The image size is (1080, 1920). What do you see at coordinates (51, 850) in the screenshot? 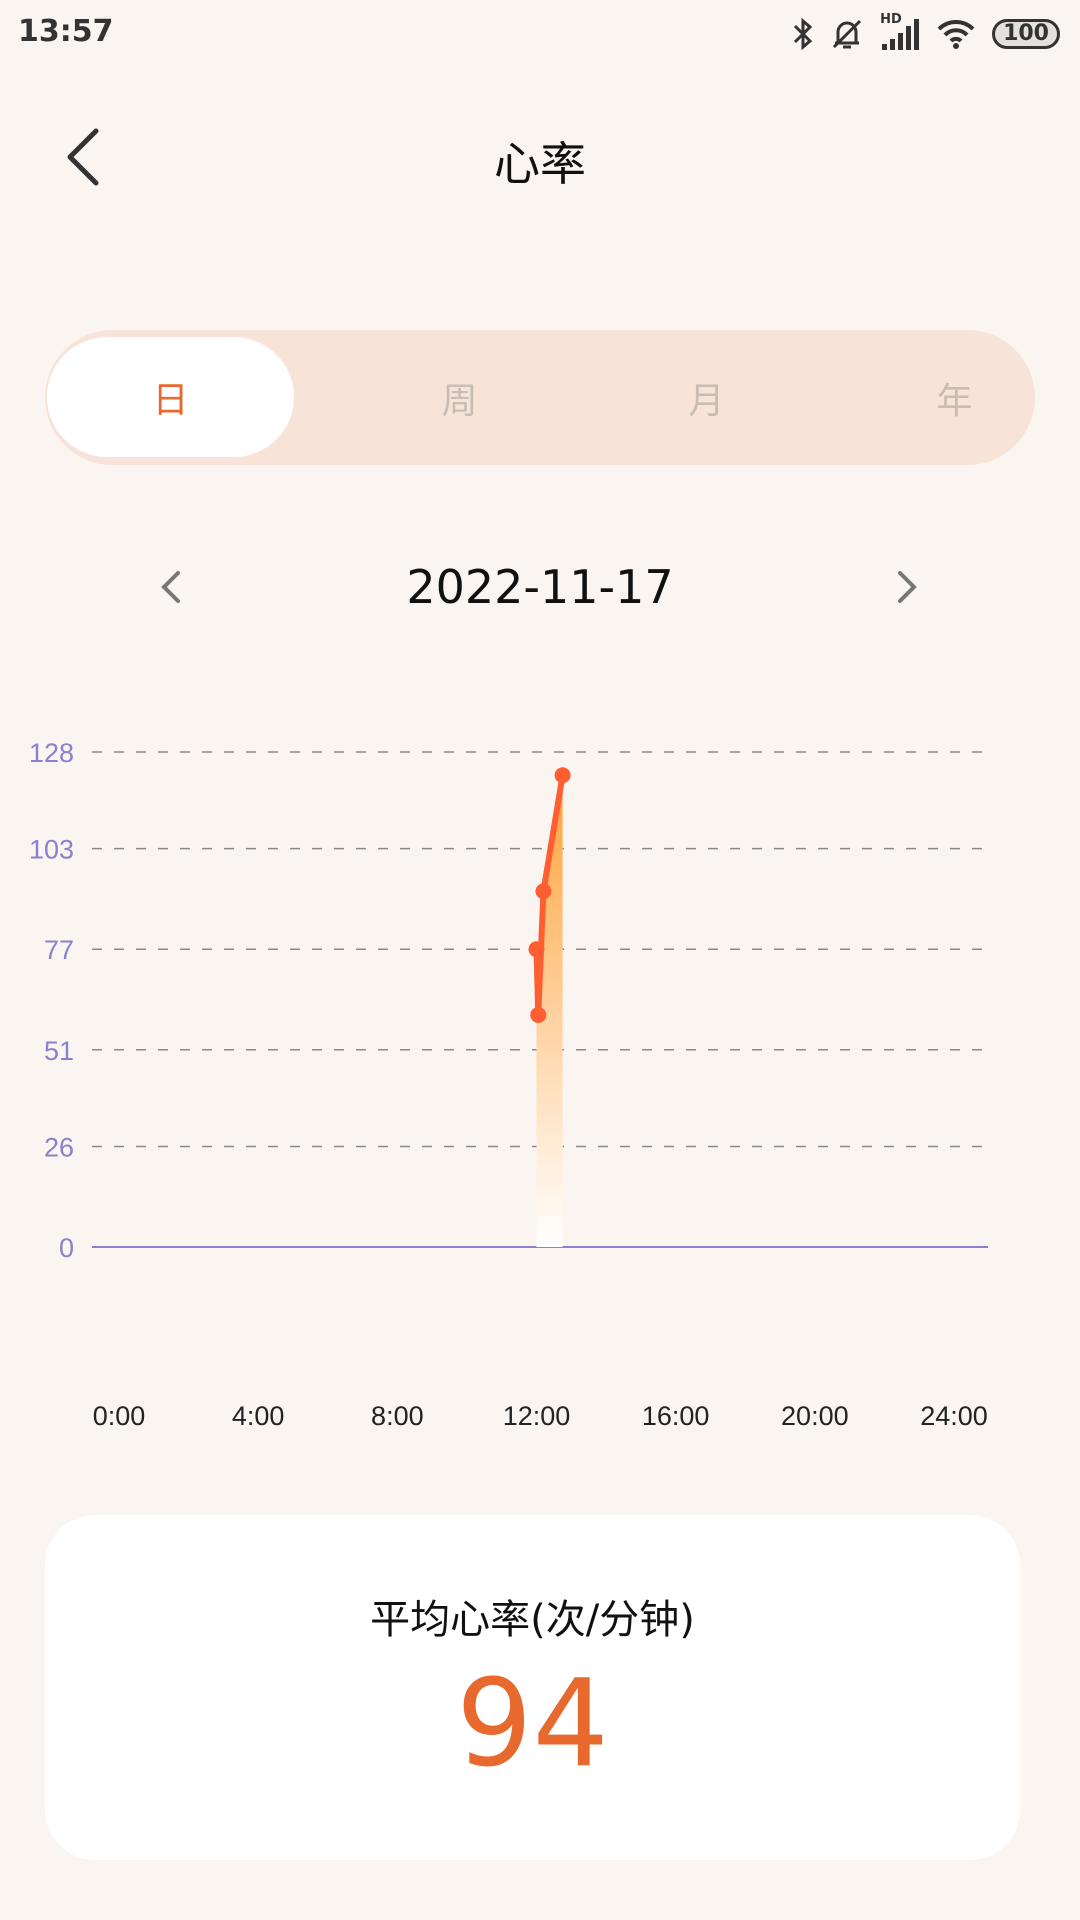
I see `y-tick-label: 103` at bounding box center [51, 850].